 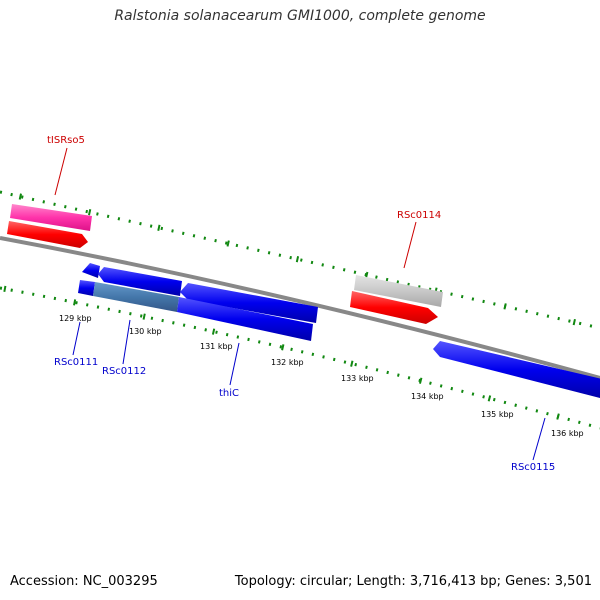 What do you see at coordinates (47, 234) in the screenshot?
I see `feature-red-left` at bounding box center [47, 234].